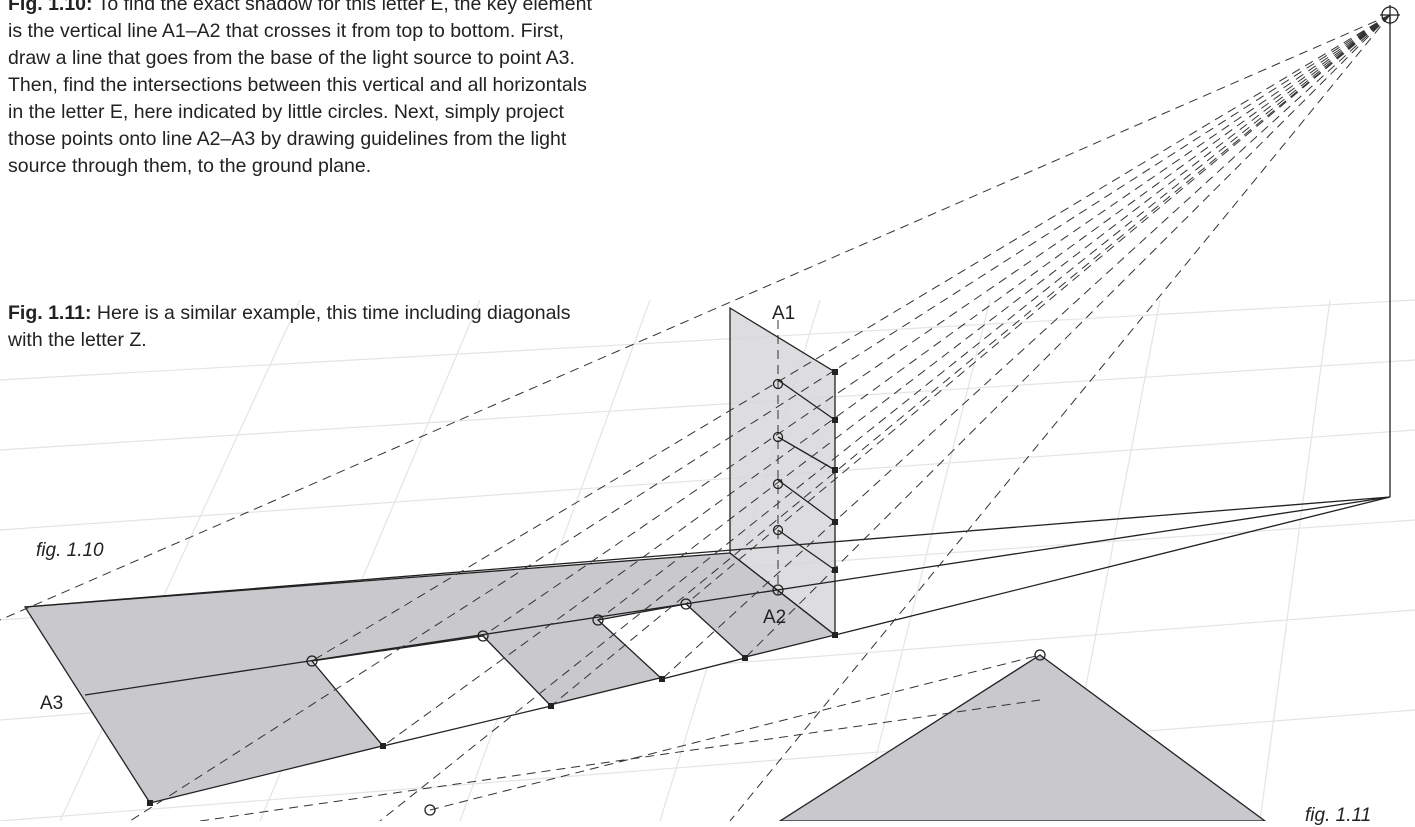  I want to click on figure-label: fig. 1.10, so click(70, 550).